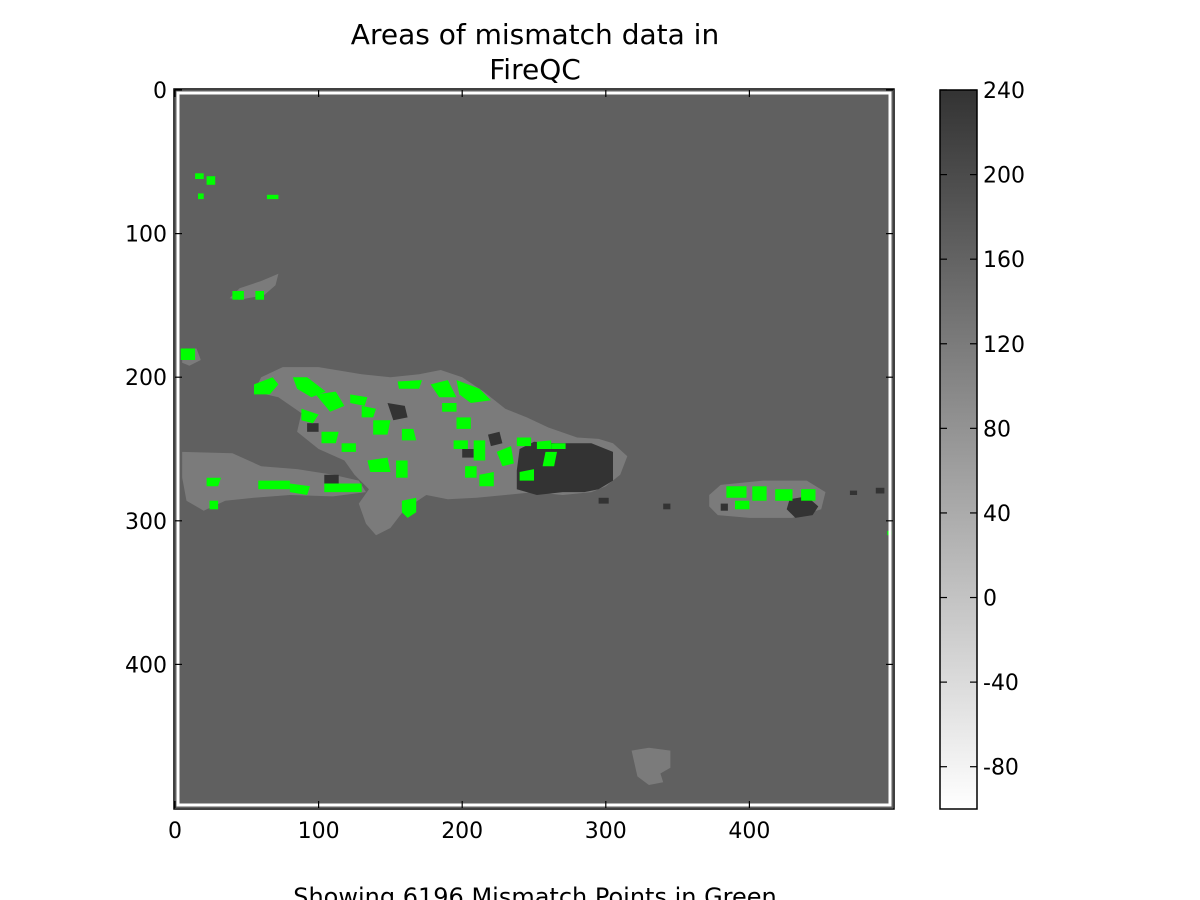 The height and width of the screenshot is (900, 1200). What do you see at coordinates (749, 831) in the screenshot?
I see `x-tick-label: 400` at bounding box center [749, 831].